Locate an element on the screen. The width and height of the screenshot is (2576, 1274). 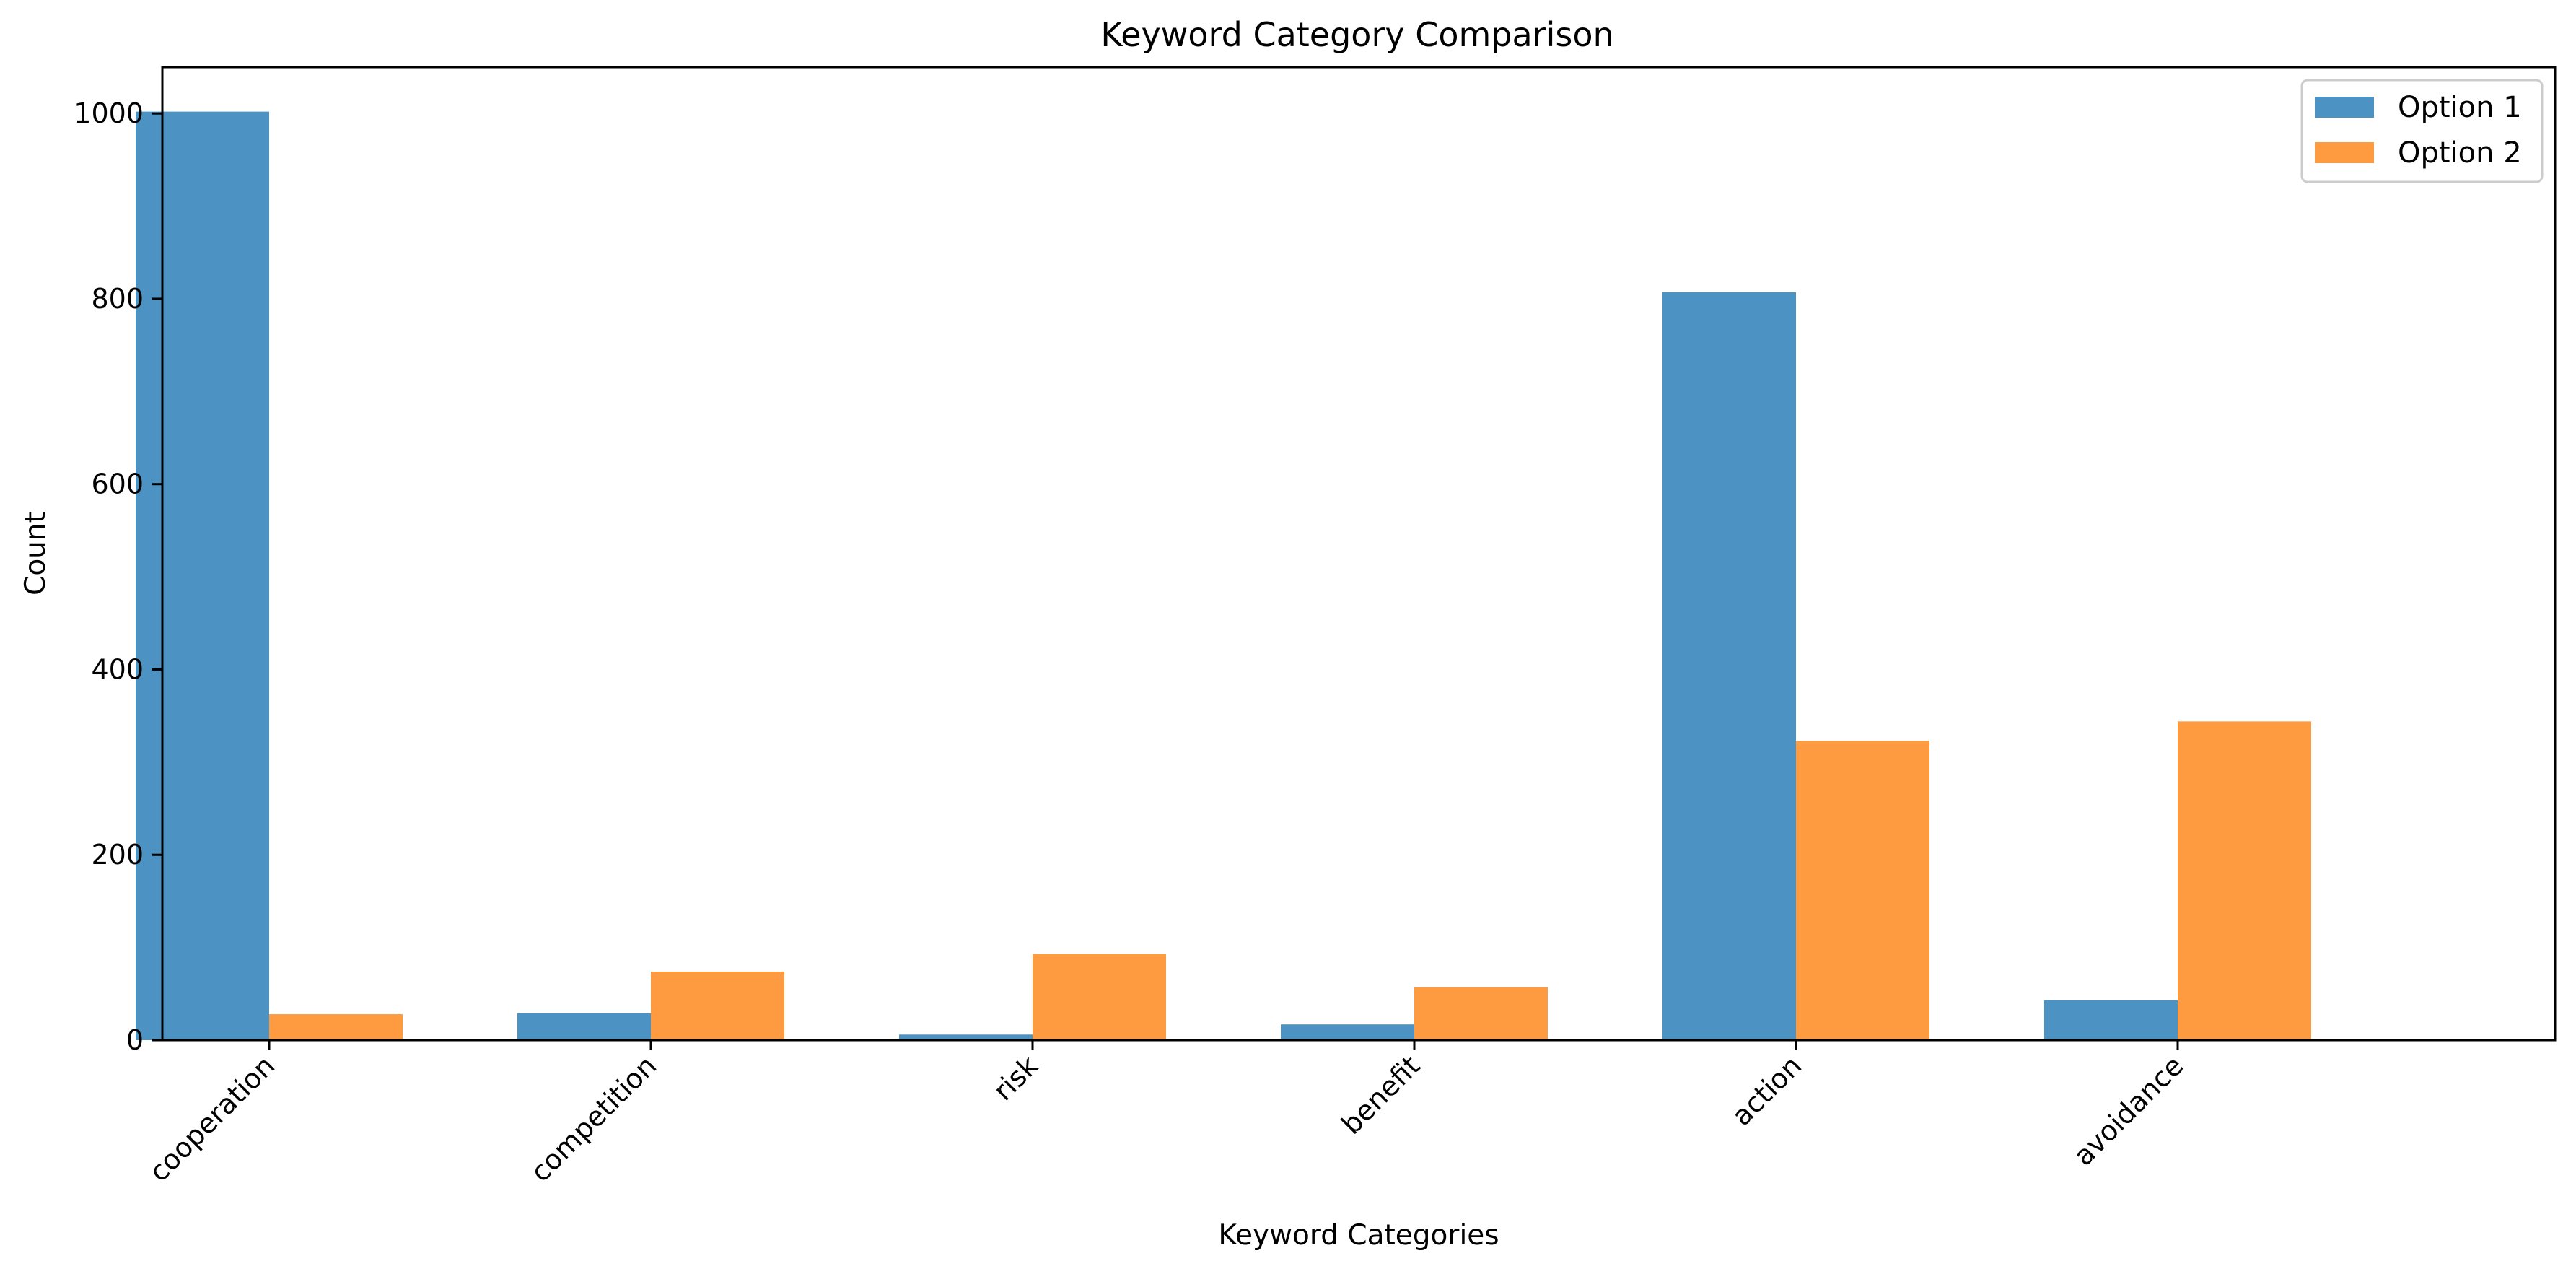
bar-option-2-action is located at coordinates (1862, 891).